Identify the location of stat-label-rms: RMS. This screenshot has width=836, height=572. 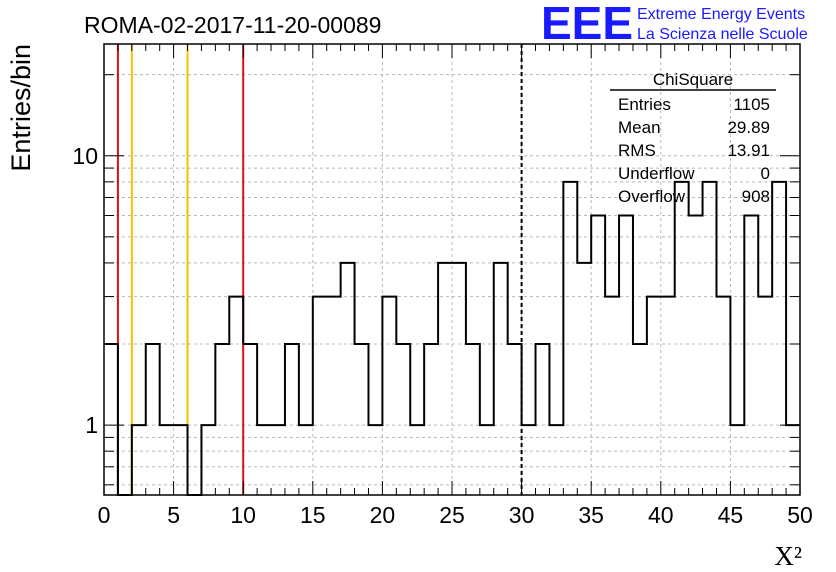
(637, 150).